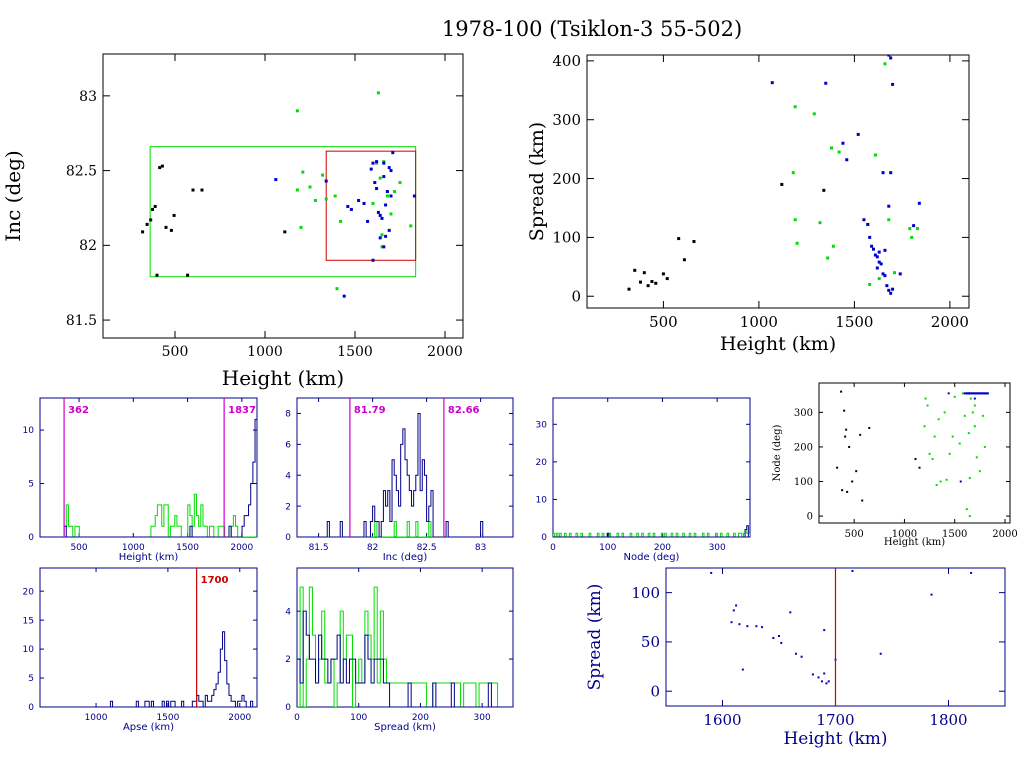  What do you see at coordinates (372, 548) in the screenshot?
I see `x-tick-label: 82` at bounding box center [372, 548].